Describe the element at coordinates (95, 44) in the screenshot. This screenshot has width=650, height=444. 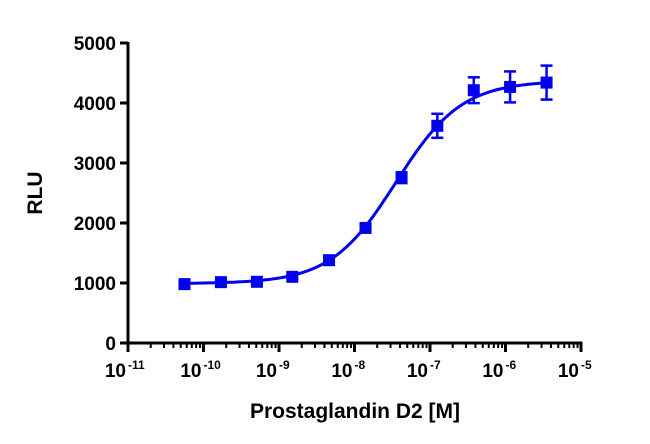
I see `y-tick-label: 5000` at that location.